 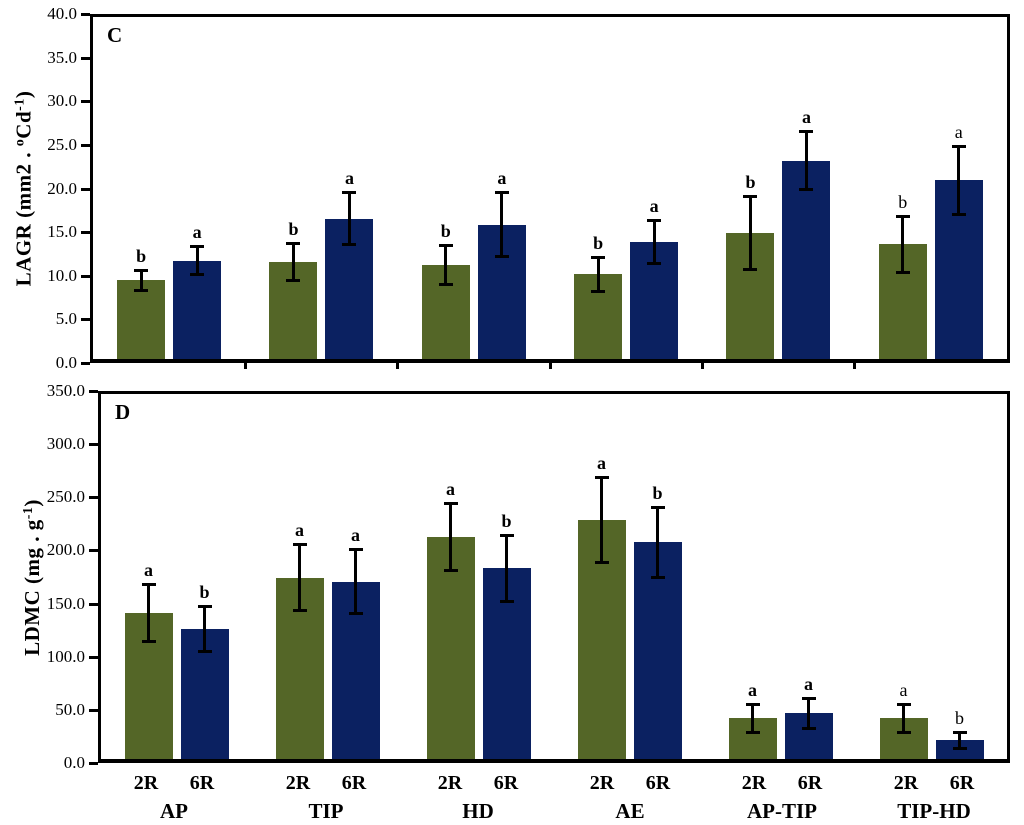 I want to click on y-tick-label: 300.0, so click(x=65, y=444).